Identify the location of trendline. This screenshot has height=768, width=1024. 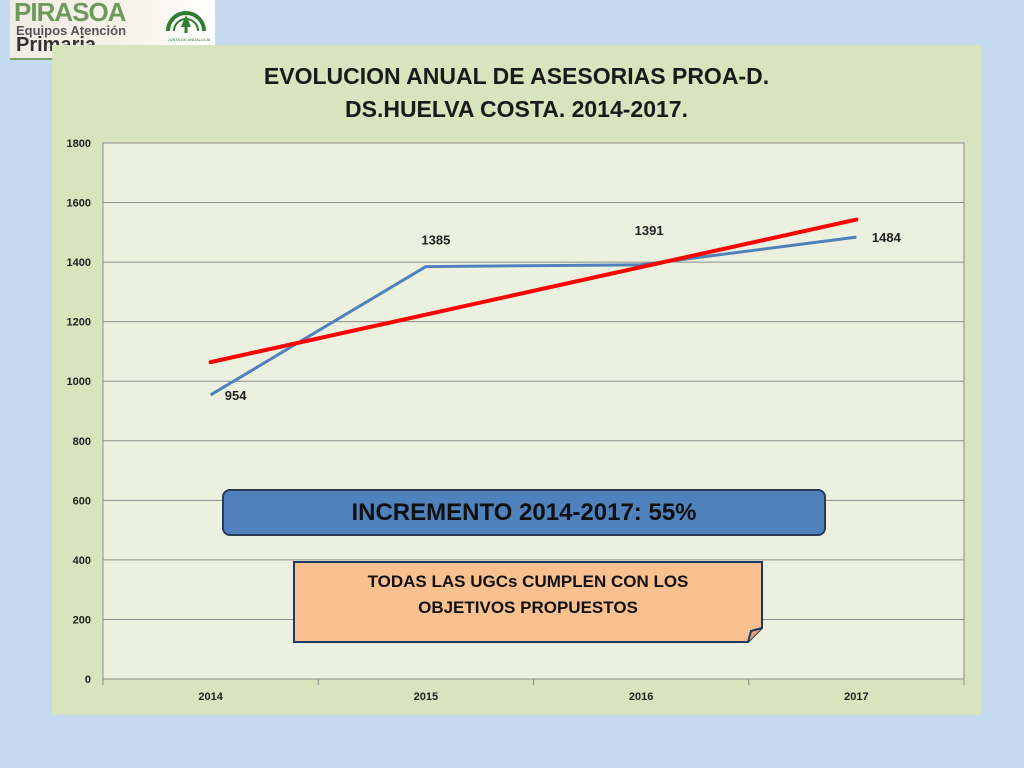
(533, 291).